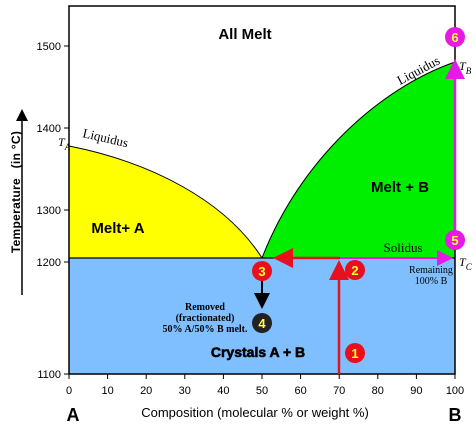 The width and height of the screenshot is (476, 430). Describe the element at coordinates (205, 318) in the screenshot. I see `removed-note-line2: (fractionated)` at that location.